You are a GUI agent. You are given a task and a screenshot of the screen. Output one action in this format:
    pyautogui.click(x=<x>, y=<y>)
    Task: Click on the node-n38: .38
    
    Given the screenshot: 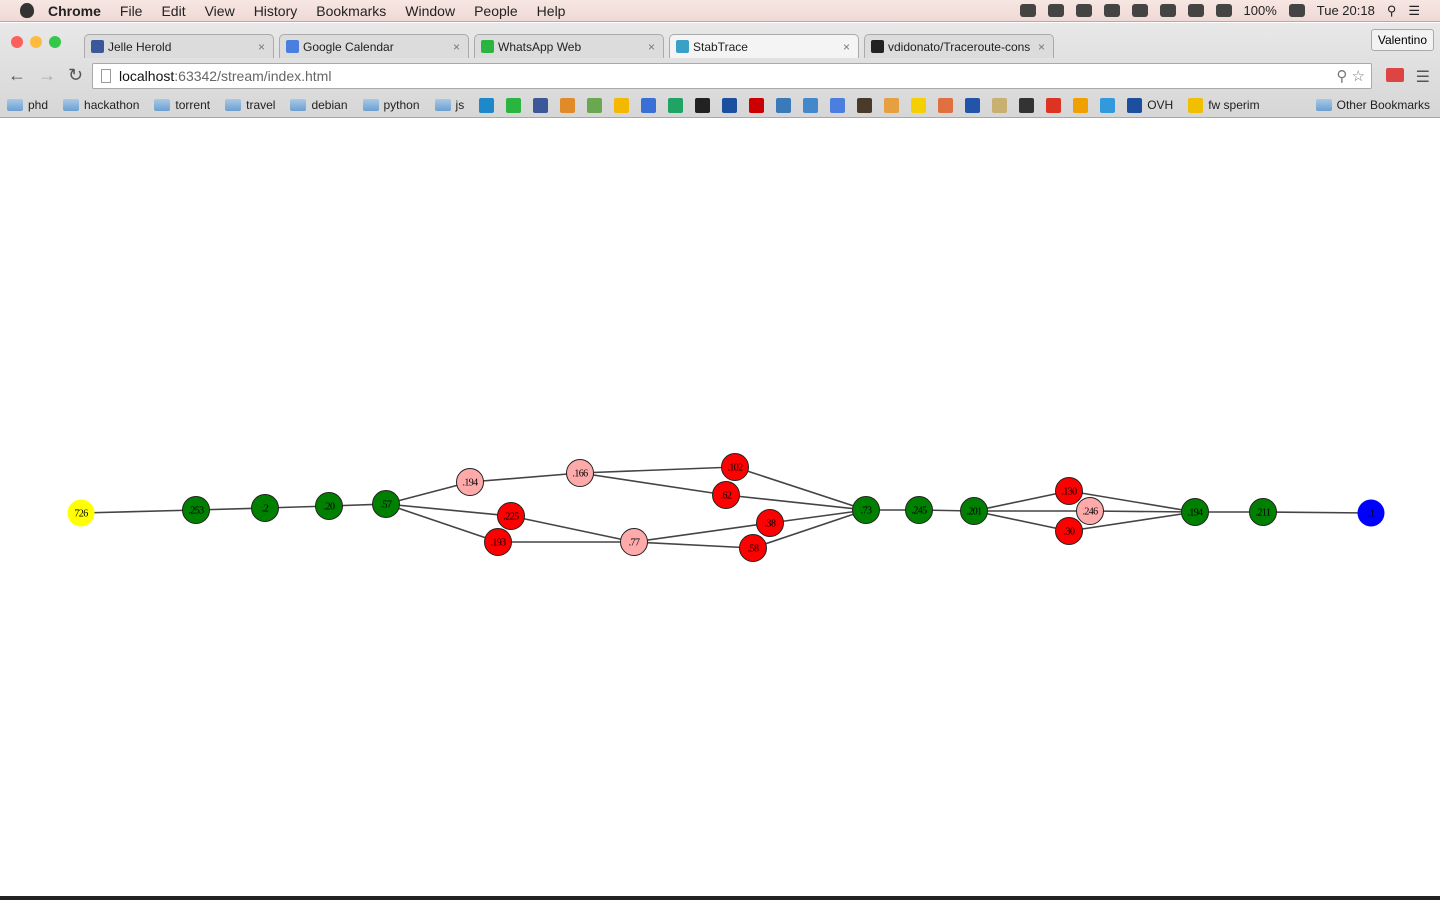 What is the action you would take?
    pyautogui.click(x=770, y=523)
    